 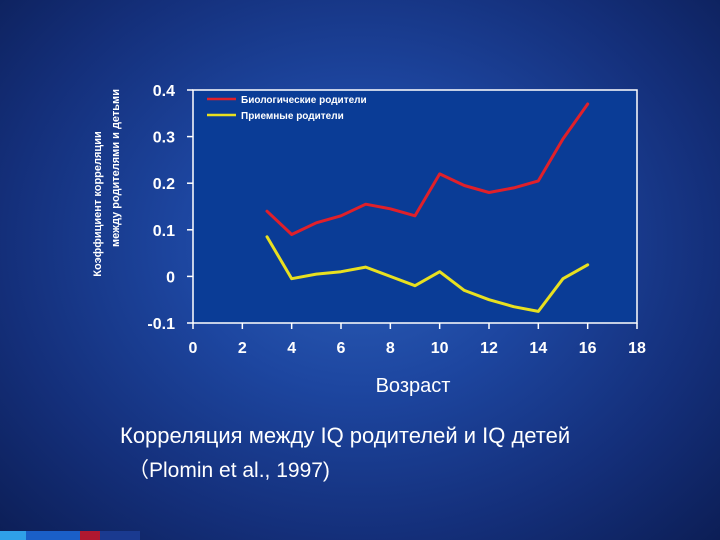 What do you see at coordinates (417, 340) in the screenshot?
I see `x-axis: 0 2 4 6 8 10 12 14 16 18` at bounding box center [417, 340].